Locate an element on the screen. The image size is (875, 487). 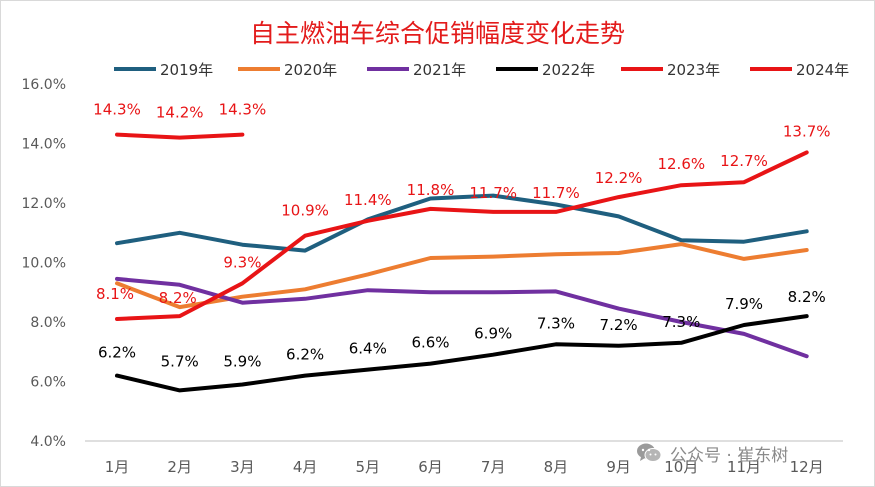
legend-item: 2024年 is located at coordinates (799, 69).